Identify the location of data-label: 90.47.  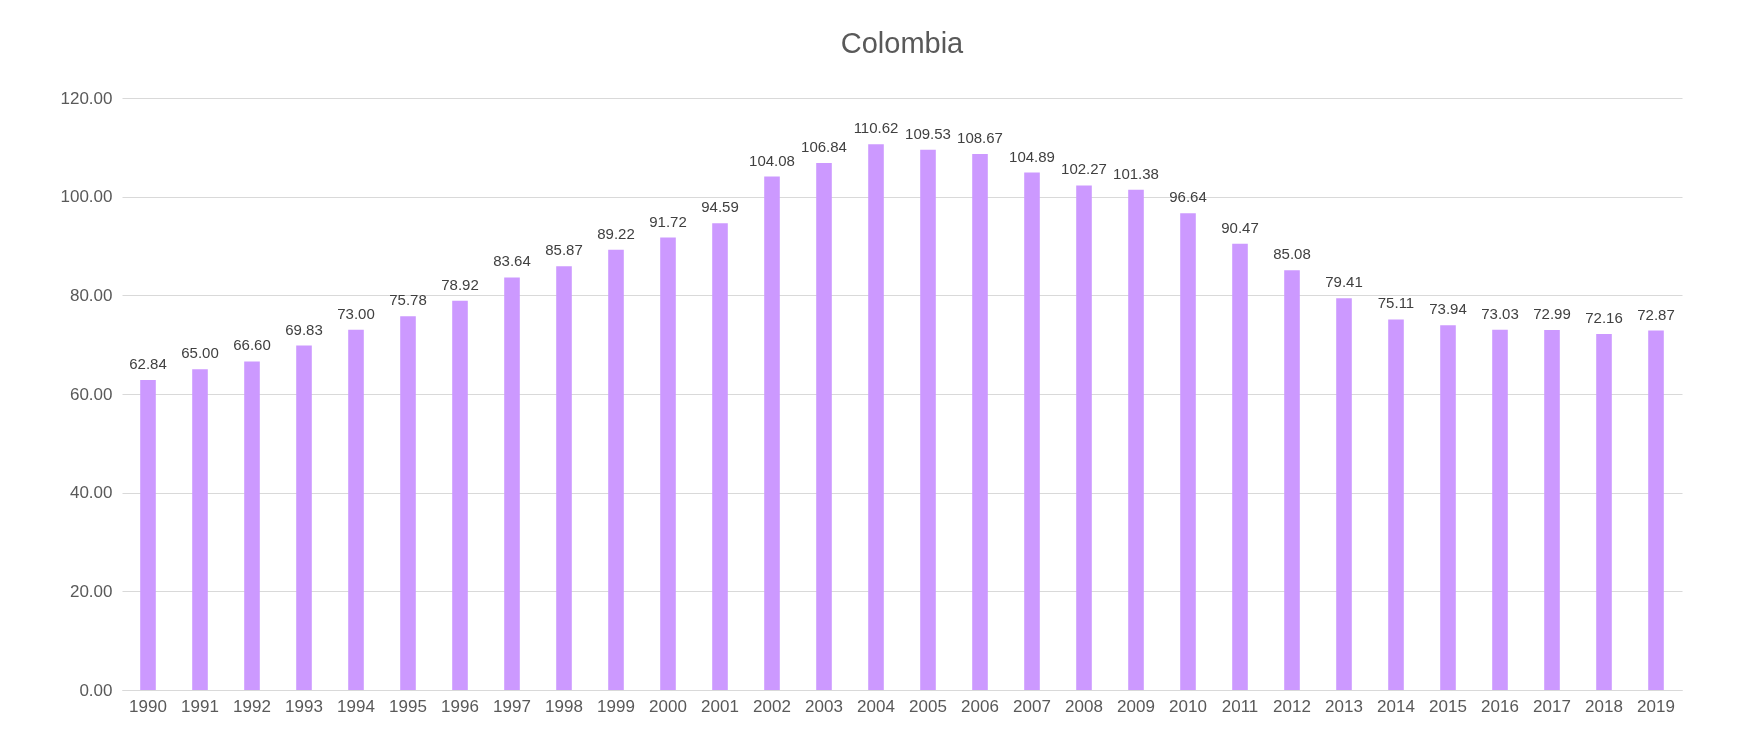
(1240, 227).